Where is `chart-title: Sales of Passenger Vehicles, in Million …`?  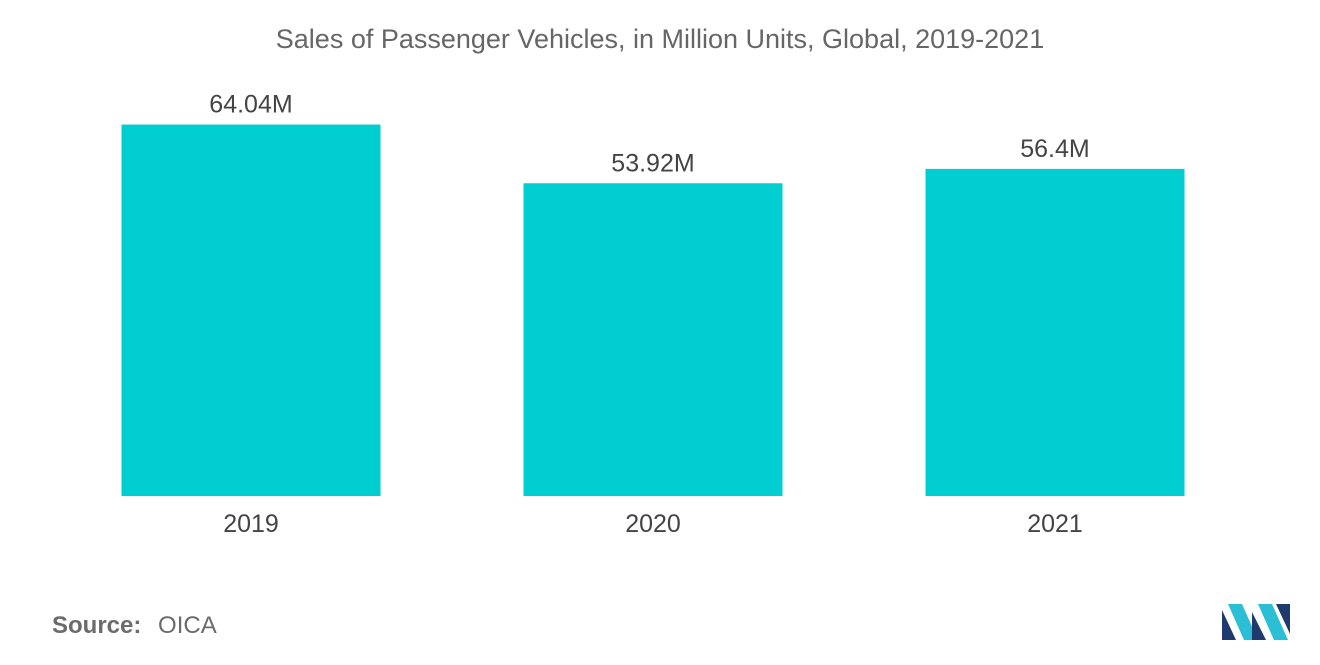
chart-title: Sales of Passenger Vehicles, in Million … is located at coordinates (660, 39).